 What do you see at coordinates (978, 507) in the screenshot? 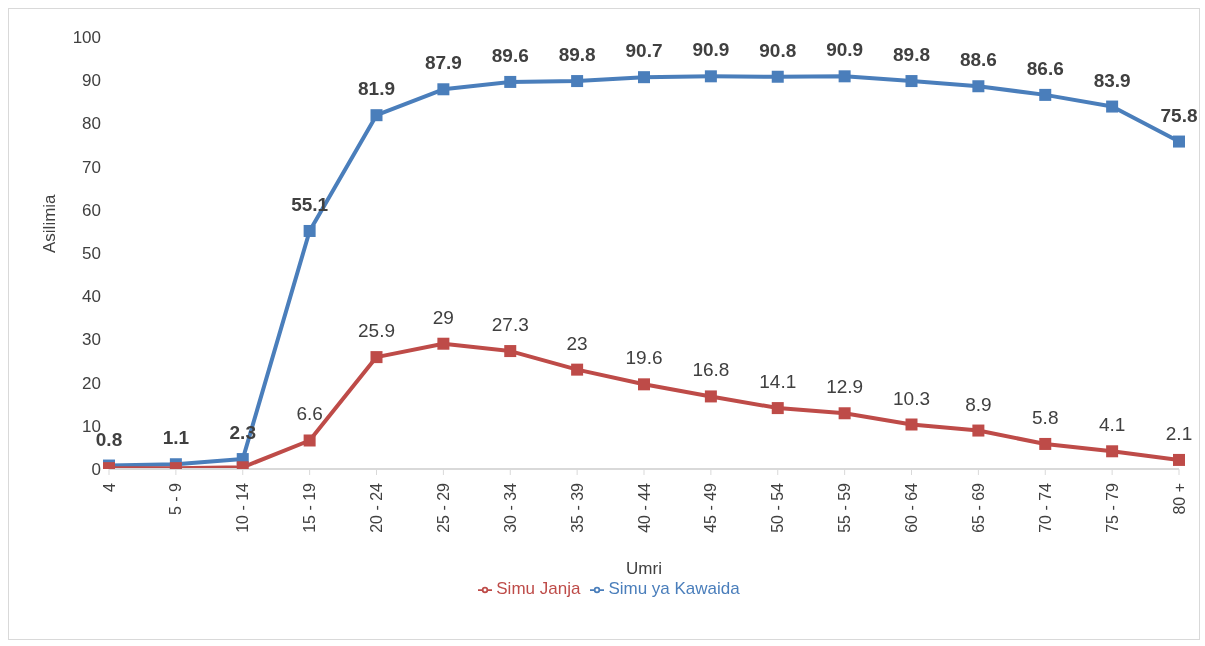
I see `x-tick-label: 65 - 69` at bounding box center [978, 507].